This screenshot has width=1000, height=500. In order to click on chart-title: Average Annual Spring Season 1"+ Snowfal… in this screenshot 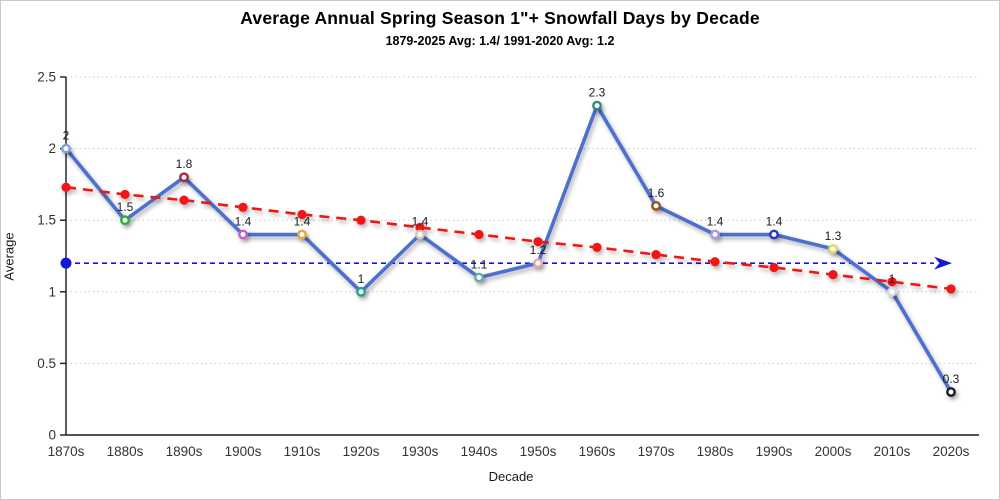, I will do `click(500, 18)`.